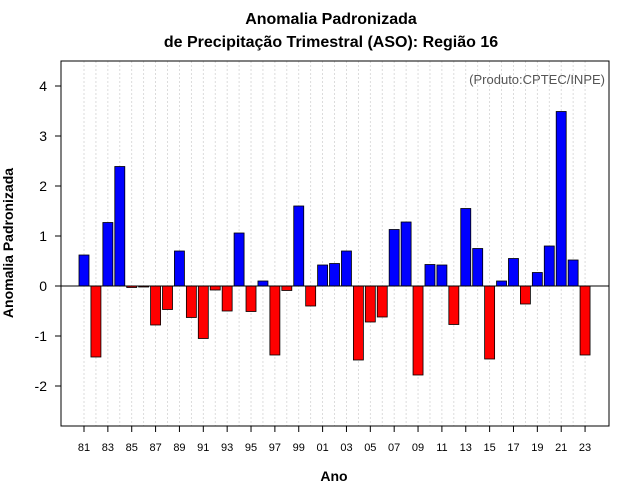  I want to click on x-axis-label: Ano, so click(333, 476).